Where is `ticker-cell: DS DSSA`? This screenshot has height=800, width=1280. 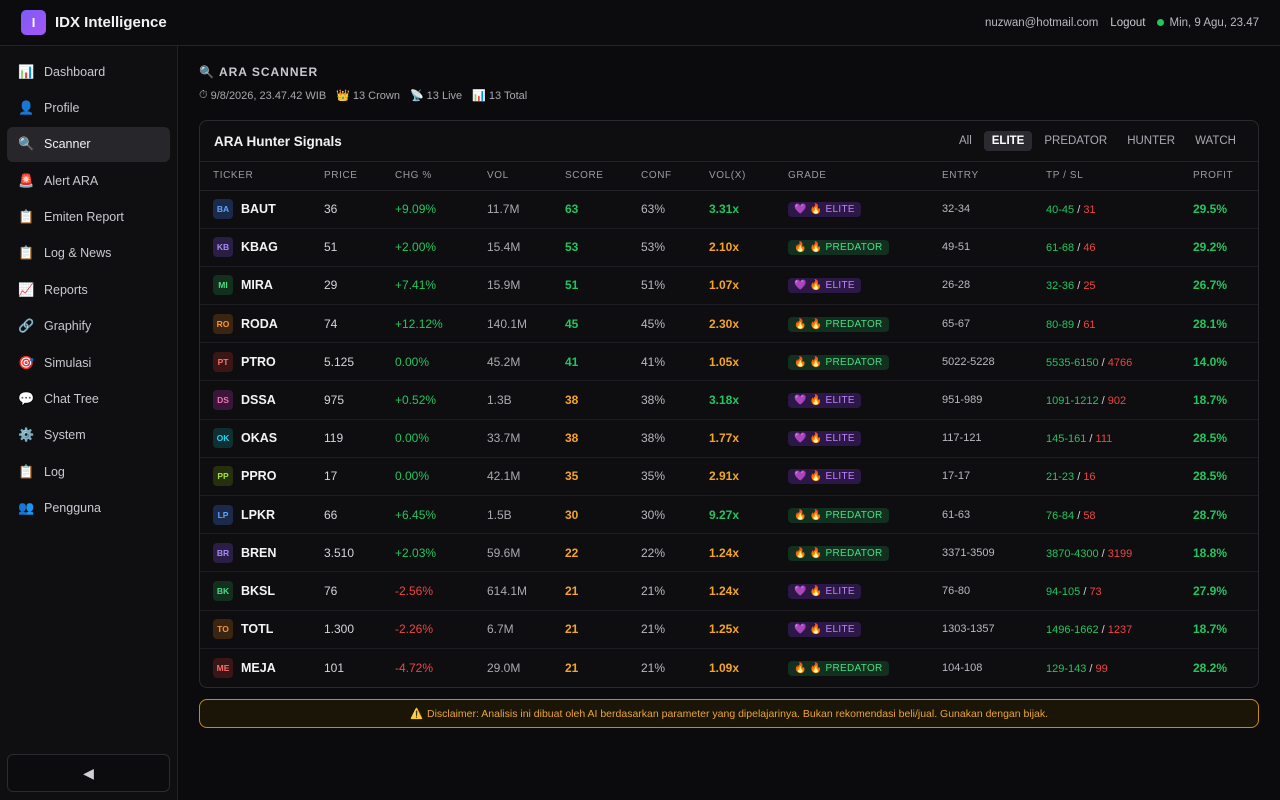 ticker-cell: DS DSSA is located at coordinates (255, 400).